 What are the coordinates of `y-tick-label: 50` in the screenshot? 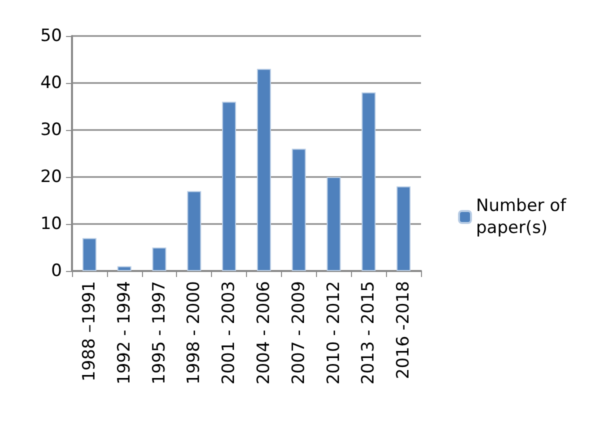 It's located at (51, 36).